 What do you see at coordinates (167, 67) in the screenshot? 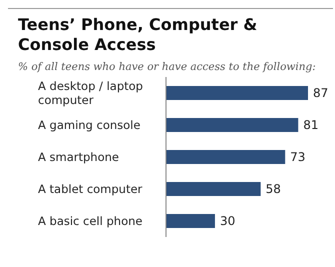
I see `chart-subtitle: % of all teens who have or have access to the following:` at bounding box center [167, 67].